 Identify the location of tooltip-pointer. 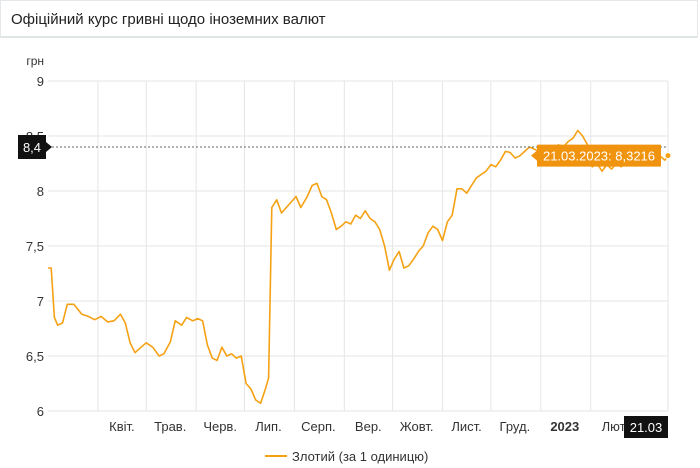
(534, 155).